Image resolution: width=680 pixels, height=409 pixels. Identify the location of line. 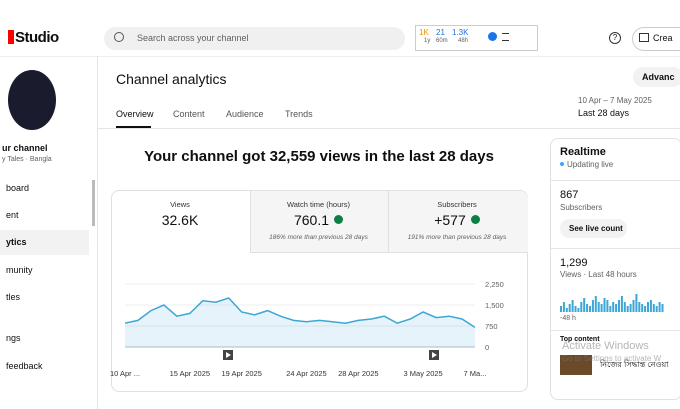
(300, 313).